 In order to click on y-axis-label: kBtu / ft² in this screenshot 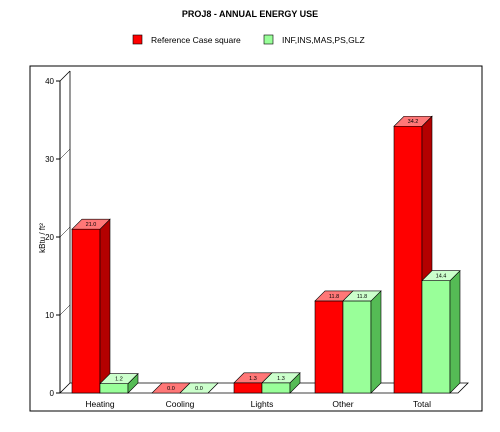, I will do `click(42, 238)`.